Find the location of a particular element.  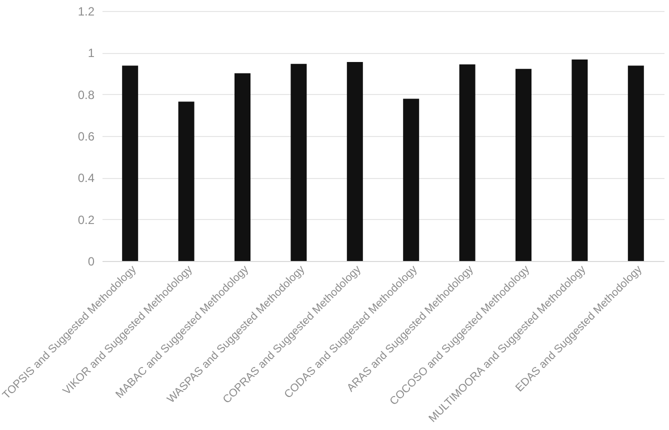

y-tick-label: 0.4 is located at coordinates (86, 178).